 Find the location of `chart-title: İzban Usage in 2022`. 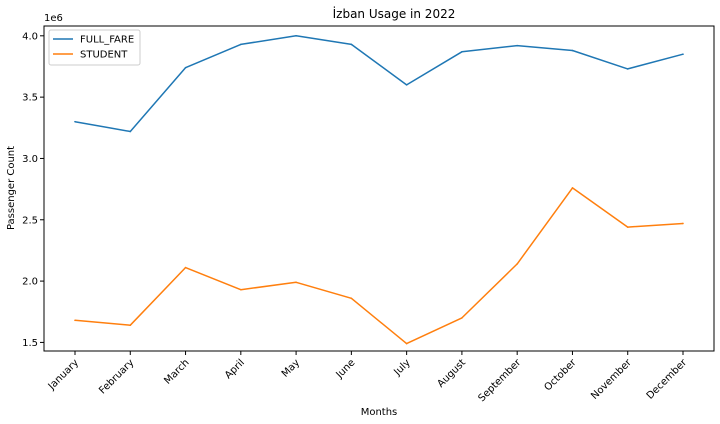

chart-title: İzban Usage in 2022 is located at coordinates (394, 13).